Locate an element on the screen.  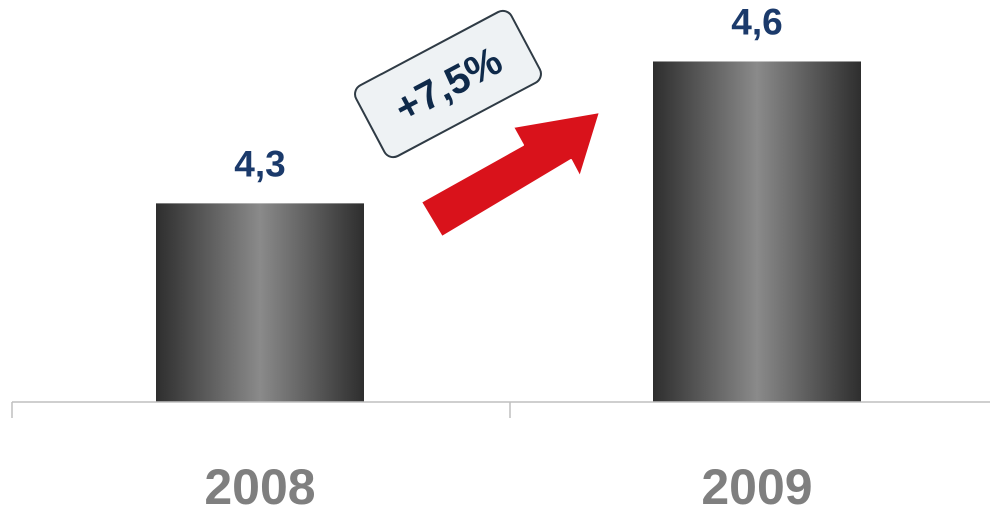
category-label-2008: 2008 is located at coordinates (259, 483).